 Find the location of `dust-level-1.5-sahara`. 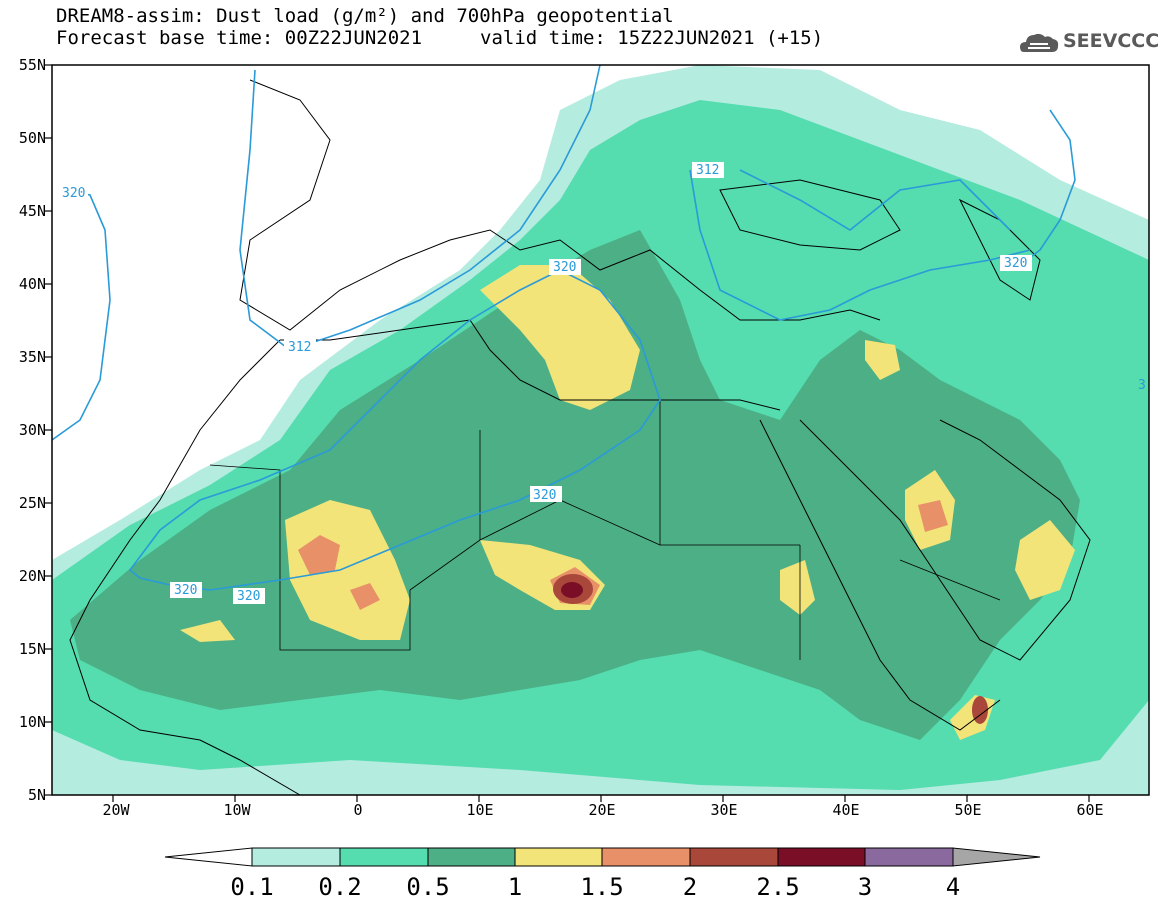

dust-level-1.5-sahara is located at coordinates (319, 555).